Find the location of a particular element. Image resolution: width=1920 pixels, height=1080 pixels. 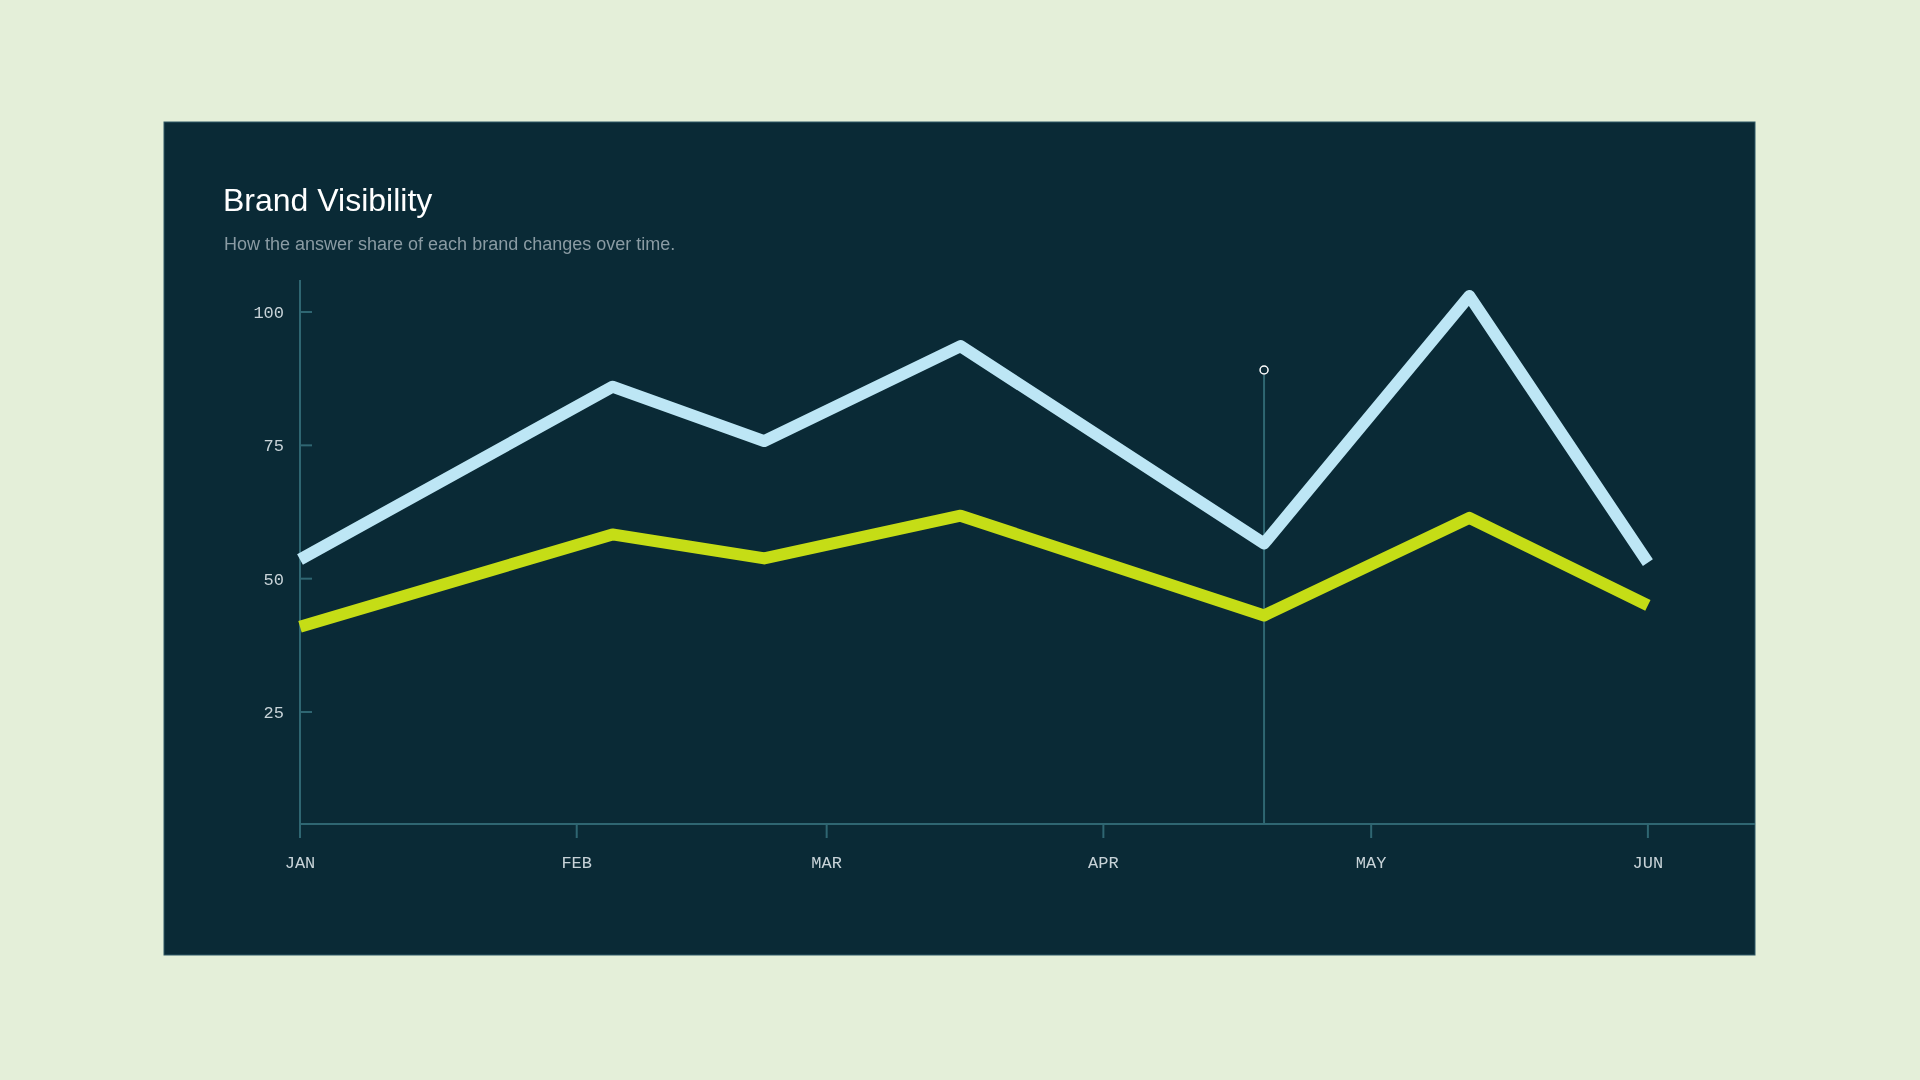

chart-subtitle: How the answer share of each brand changes over time. is located at coordinates (450, 244).